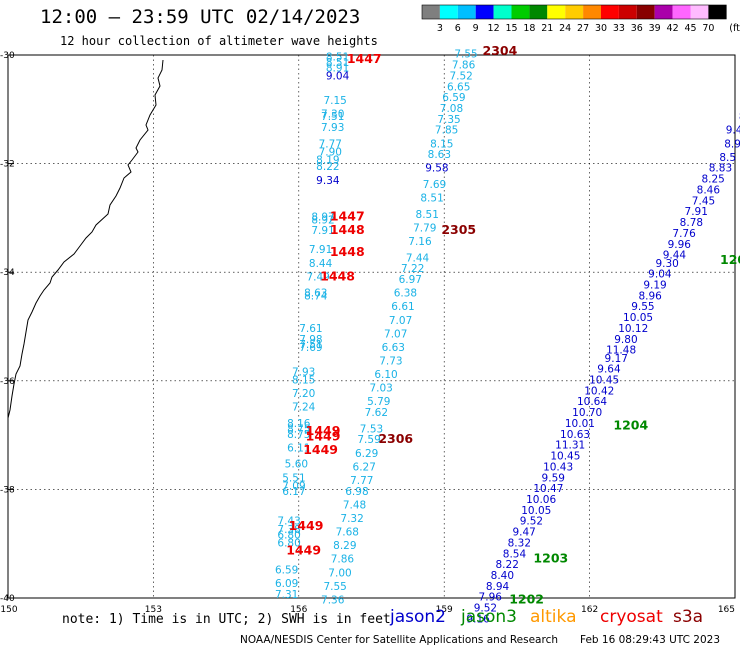  I want to click on wave-height-point: 7.43, so click(288, 522).